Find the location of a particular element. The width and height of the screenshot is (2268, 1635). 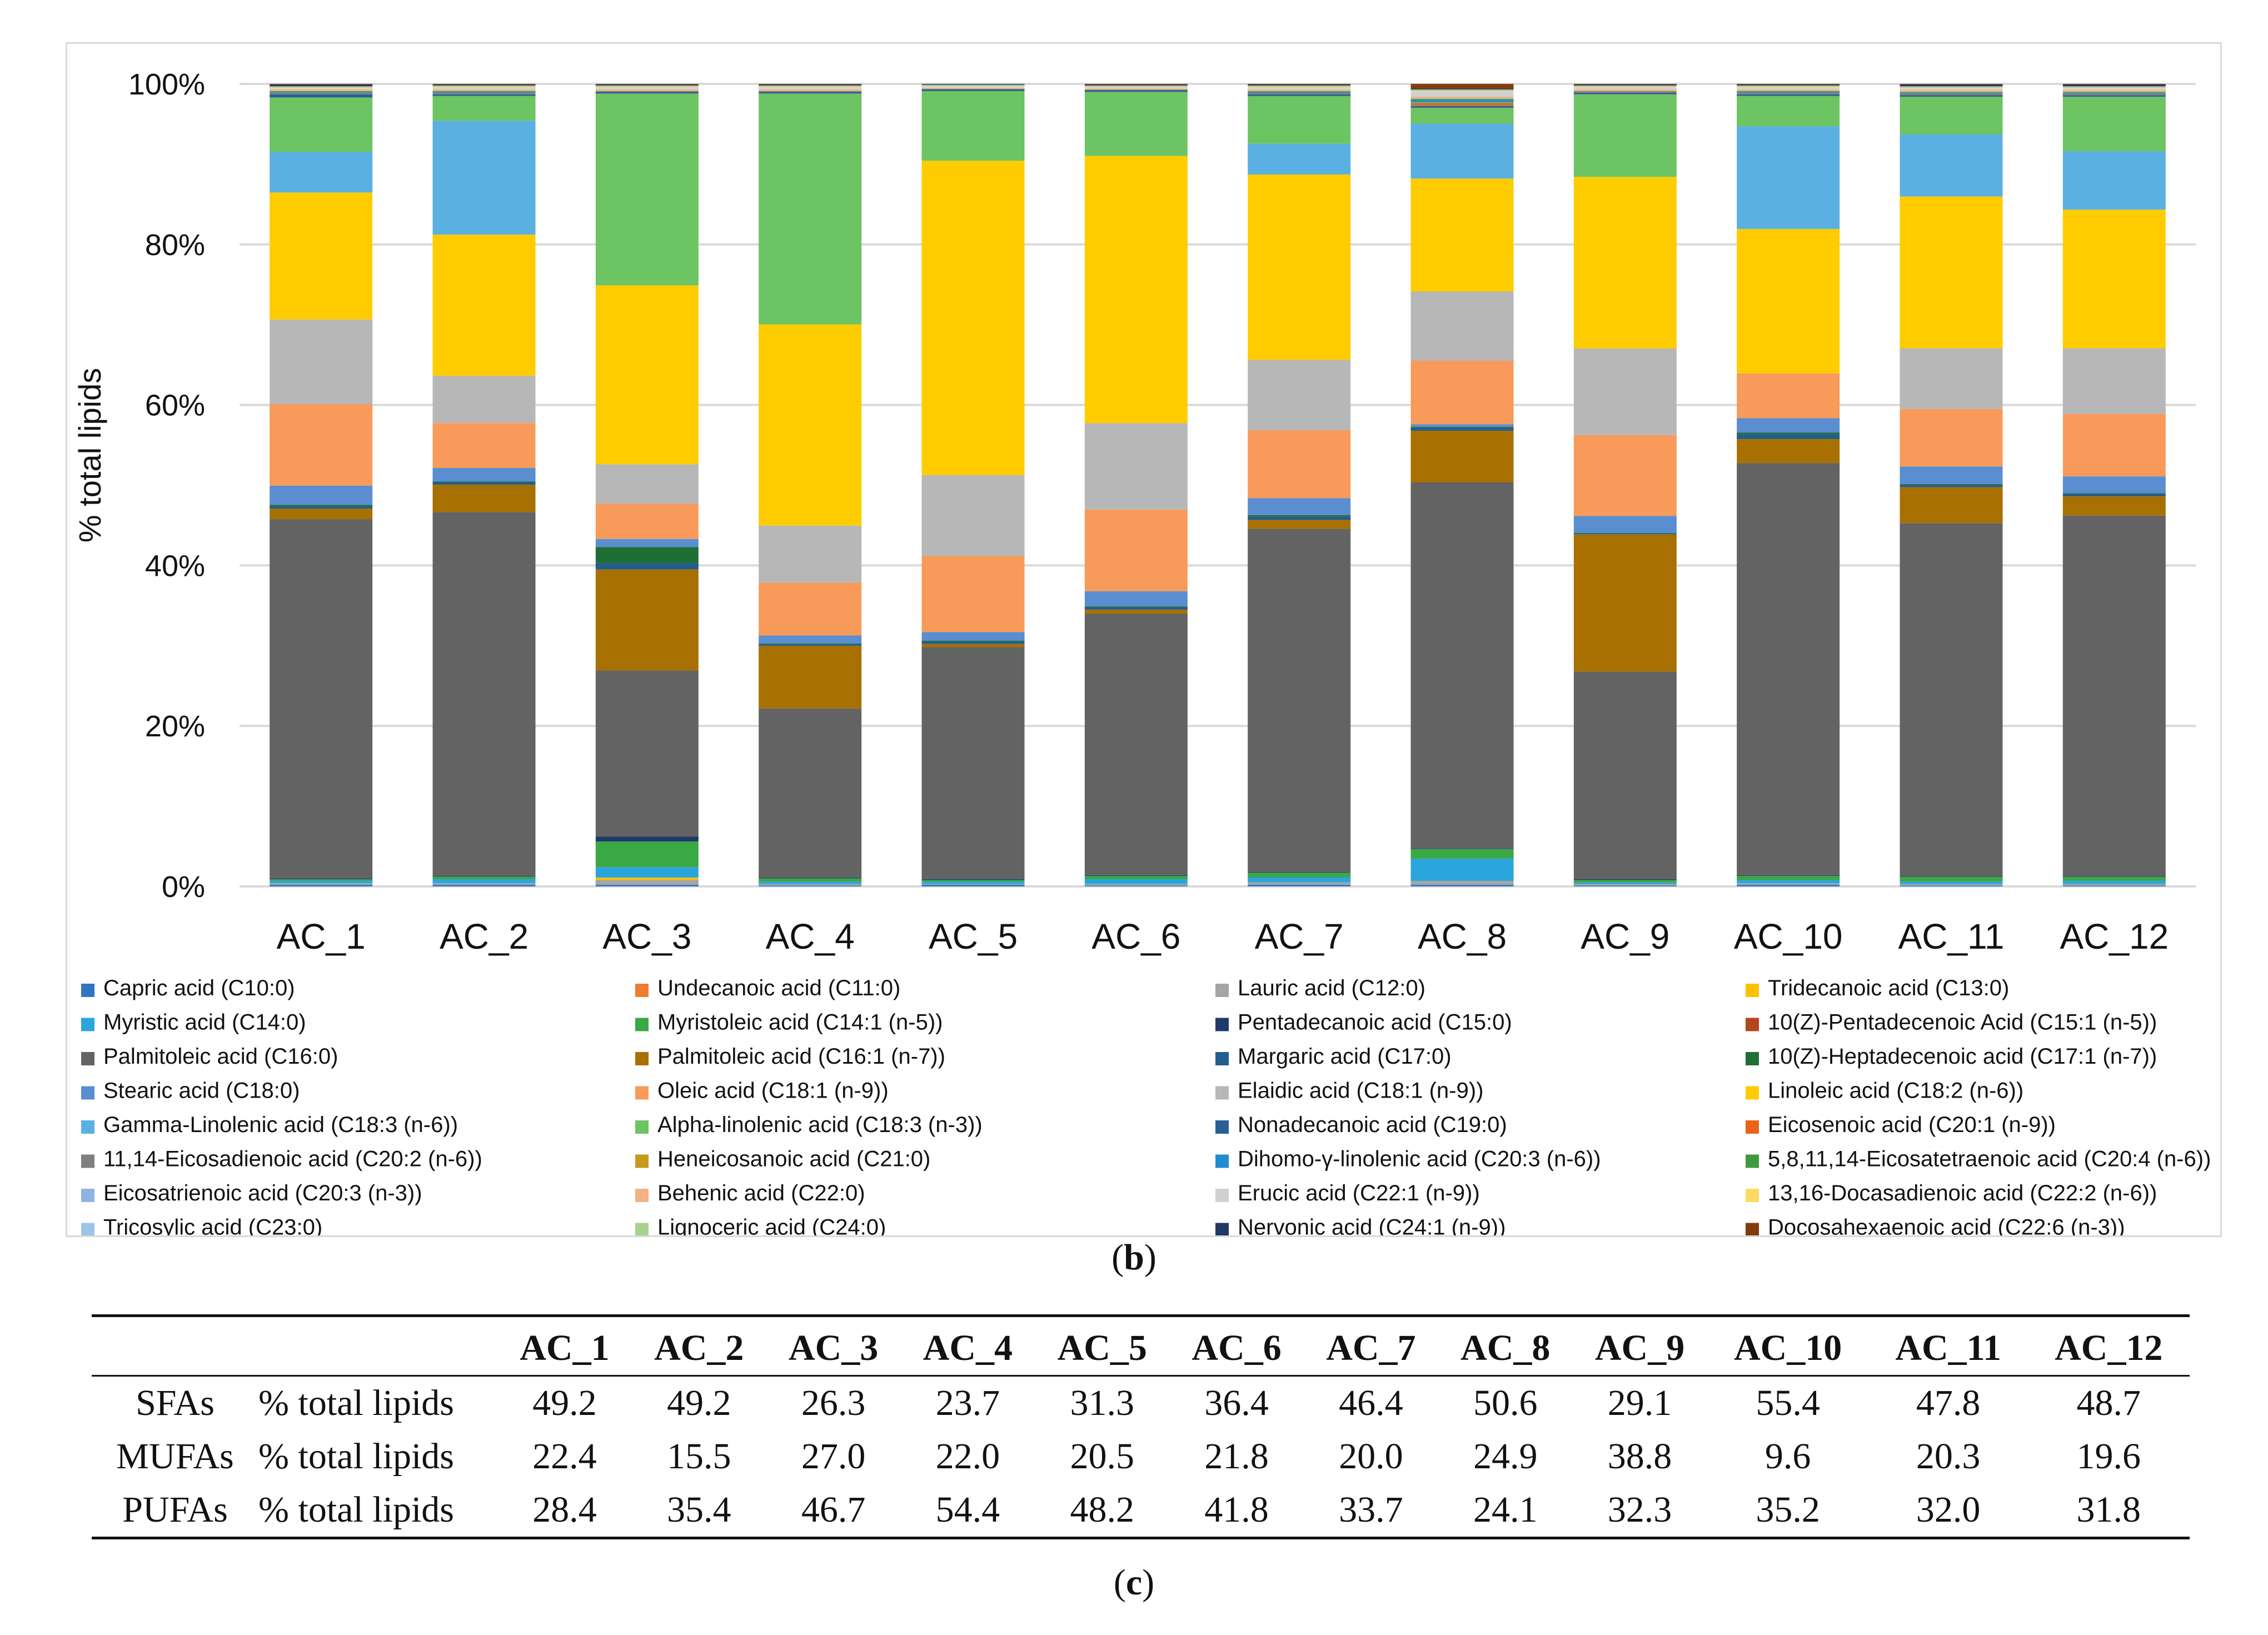

table-cell: 20.3 is located at coordinates (1948, 1456).